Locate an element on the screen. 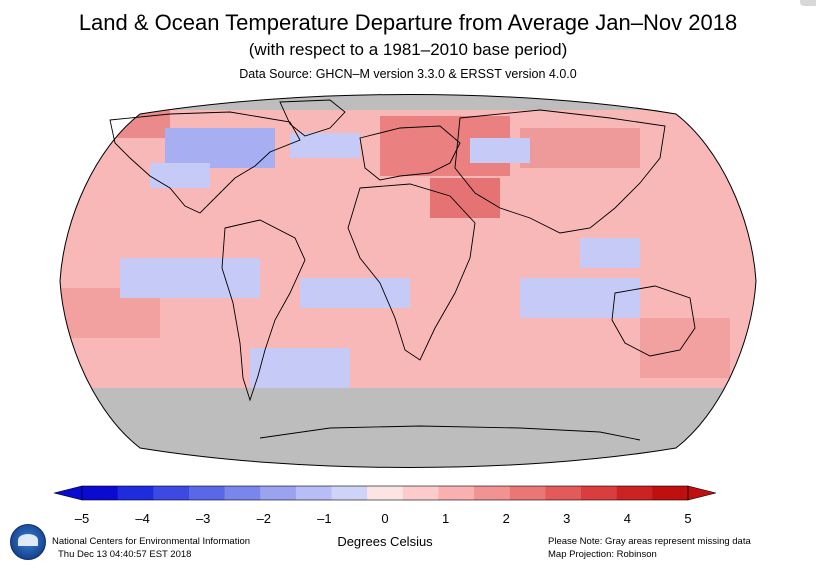 This screenshot has width=816, height=571. warm-patch-tasman is located at coordinates (685, 348).